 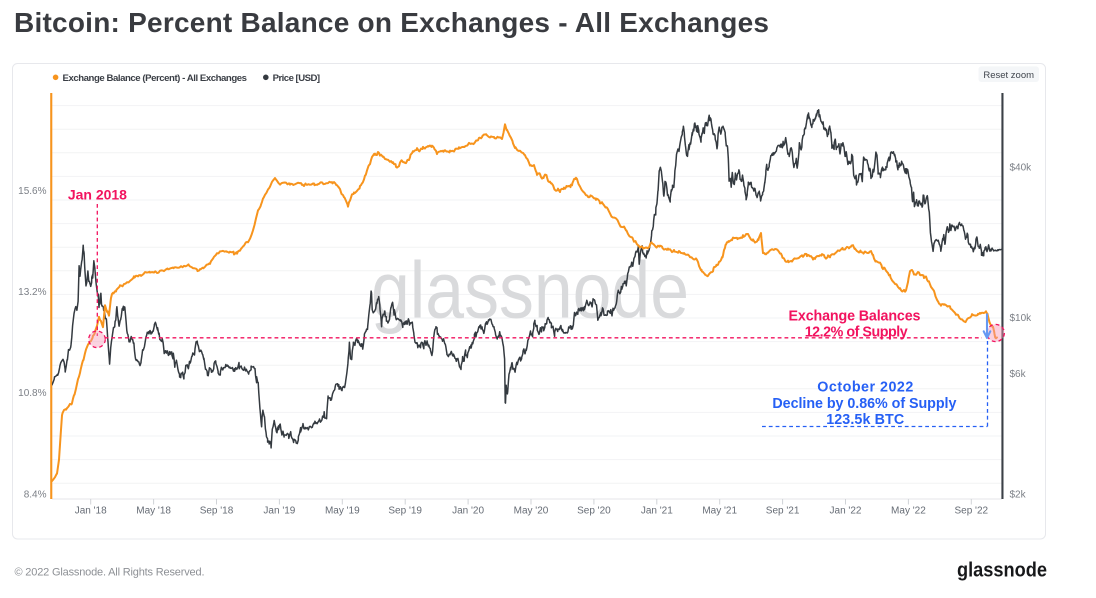 I want to click on svg-text: Sep '18, so click(x=217, y=511).